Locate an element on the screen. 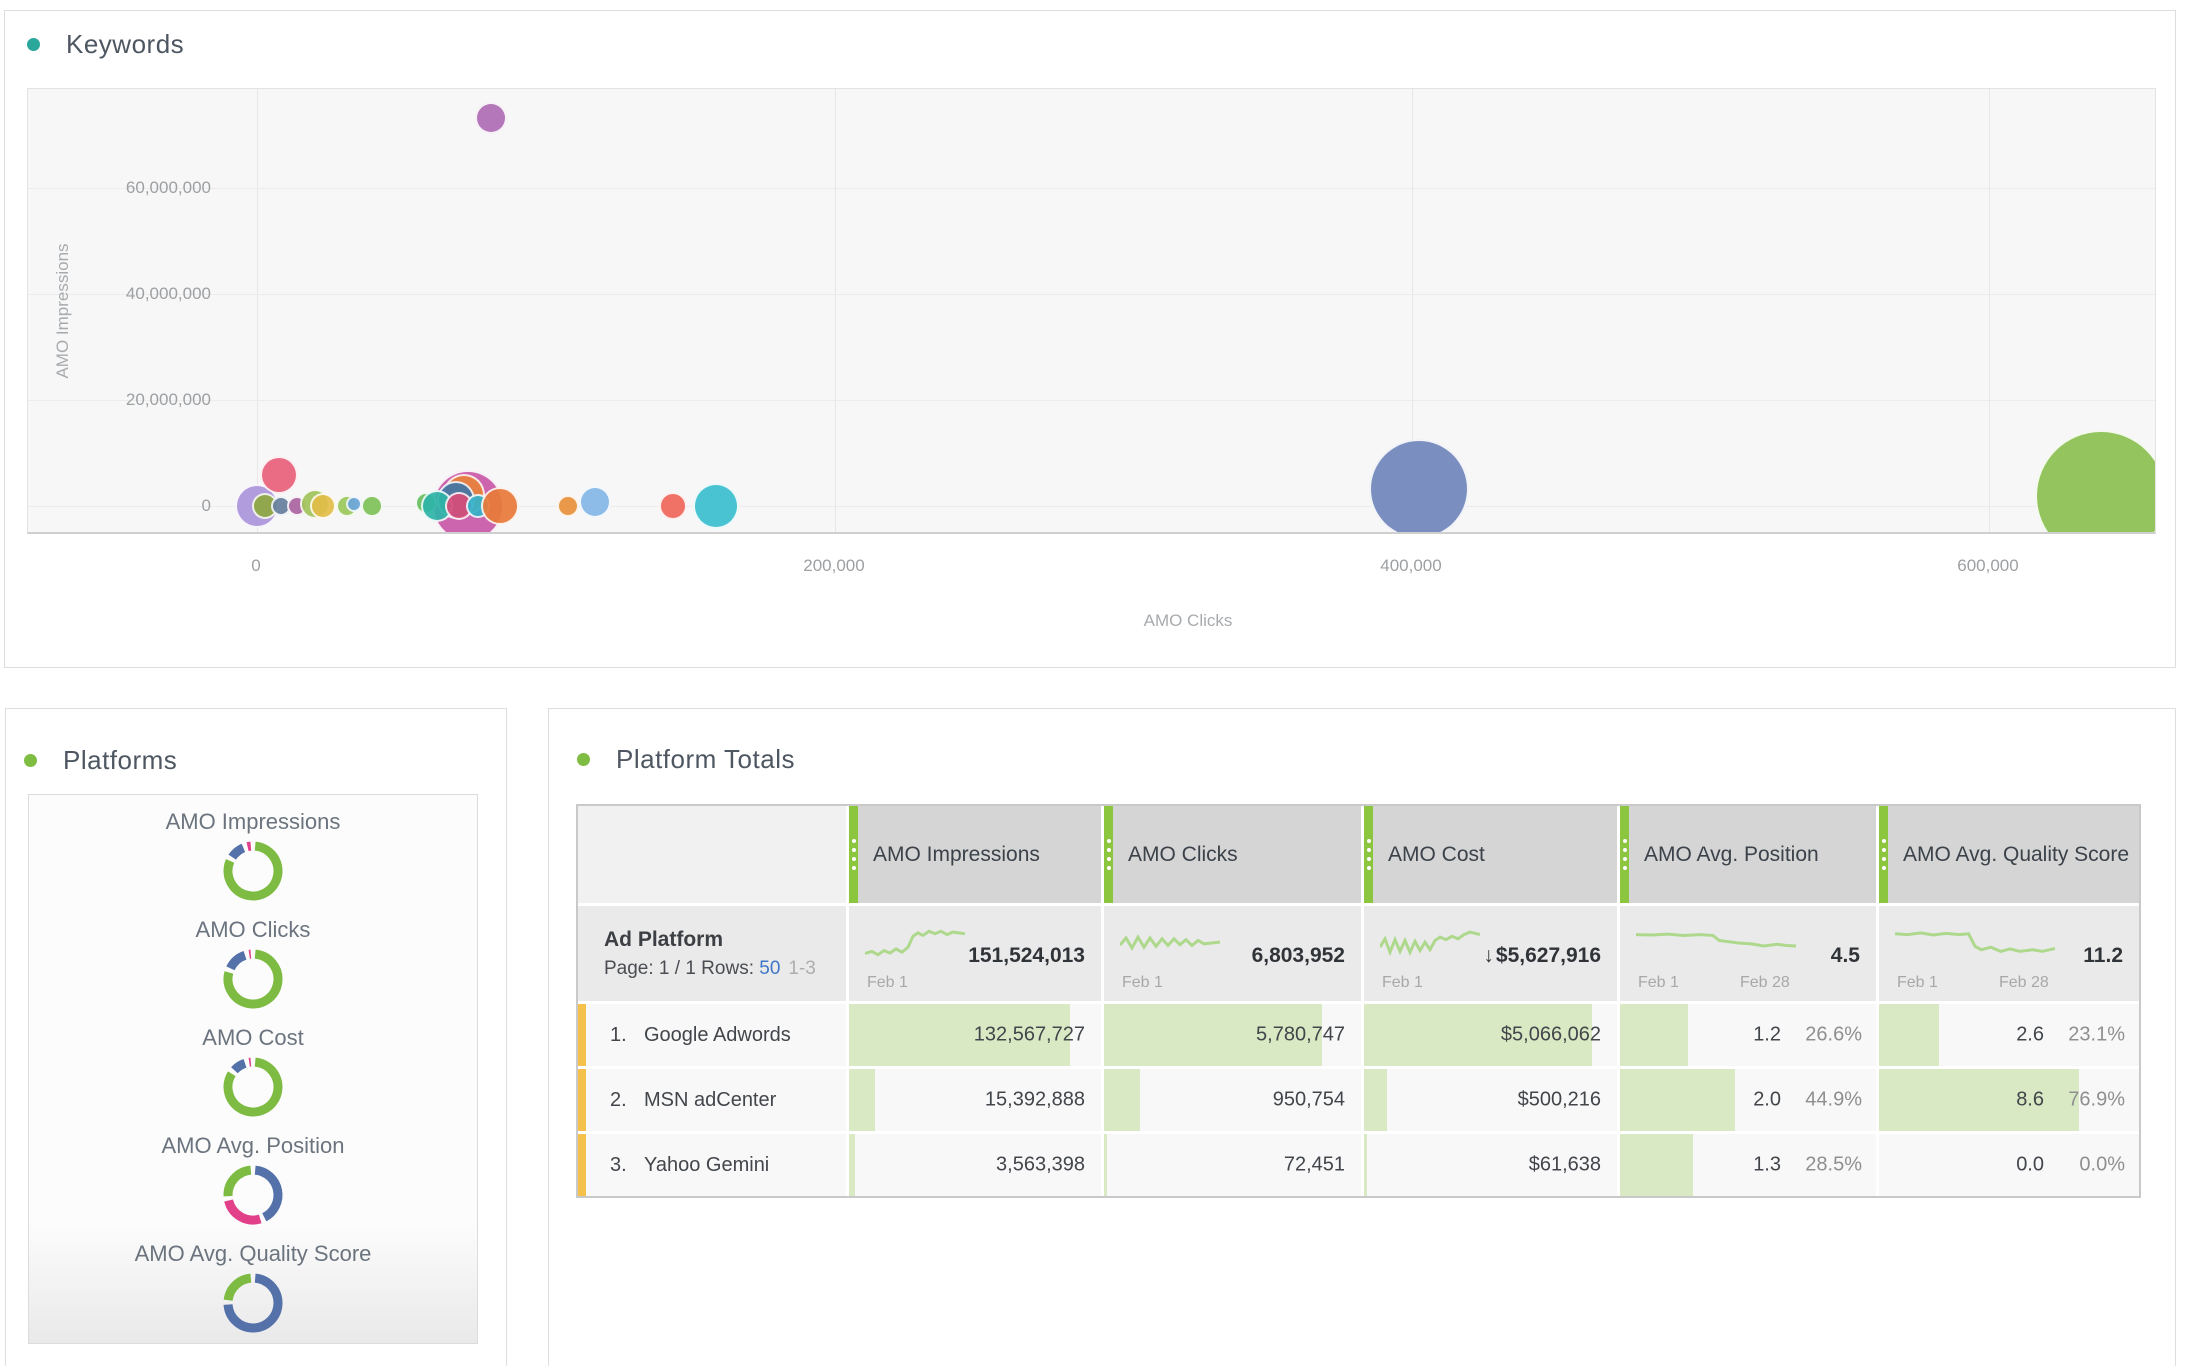 The height and width of the screenshot is (1366, 2190). sparkline-clicks is located at coordinates (1170, 943).